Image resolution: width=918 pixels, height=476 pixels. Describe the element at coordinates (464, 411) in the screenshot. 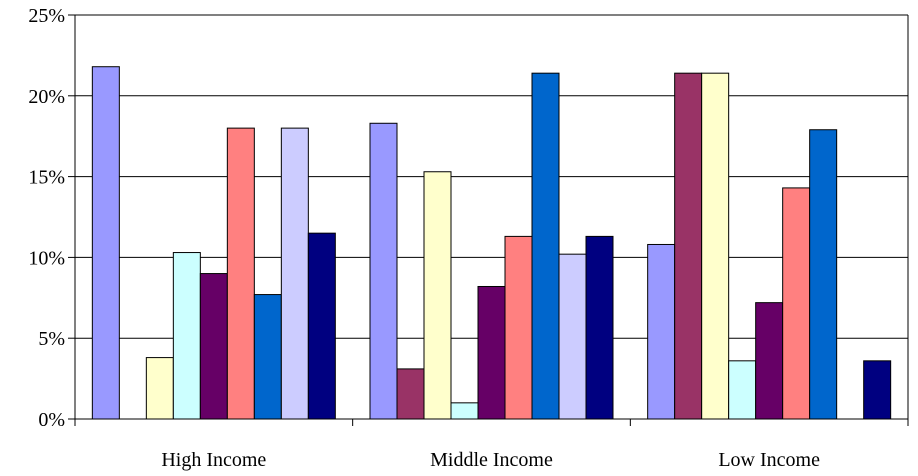

I see `bar-series-4-middle-income` at that location.